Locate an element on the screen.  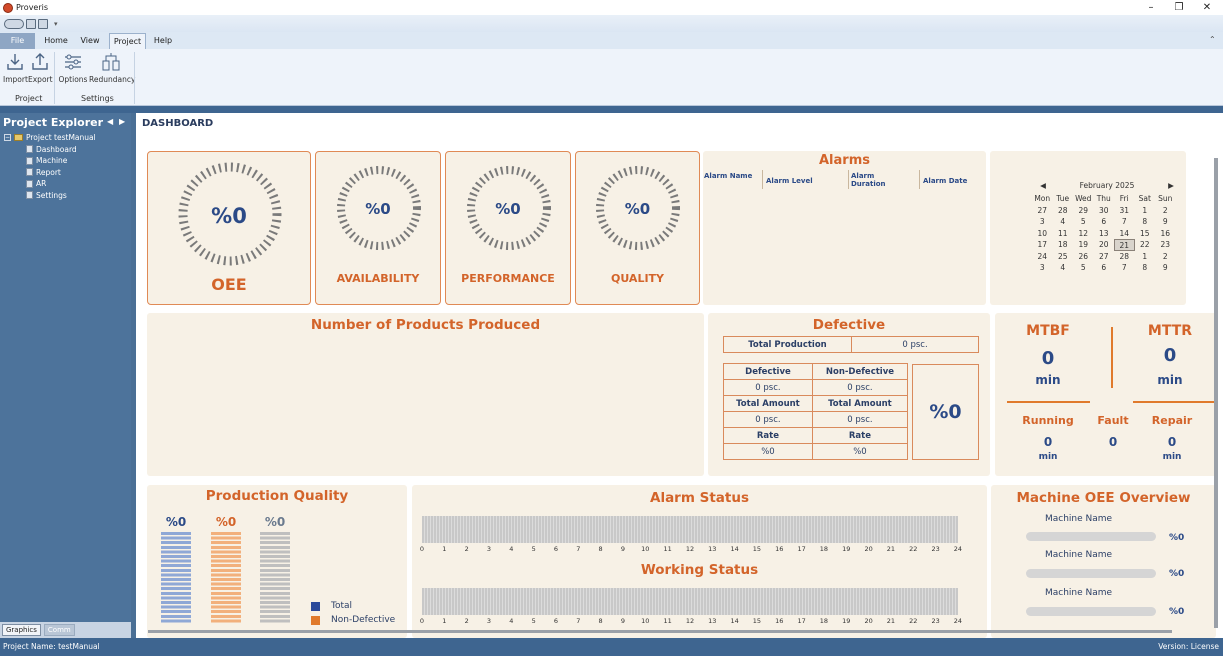
hour-tick-label: 24 is located at coordinates (958, 549).